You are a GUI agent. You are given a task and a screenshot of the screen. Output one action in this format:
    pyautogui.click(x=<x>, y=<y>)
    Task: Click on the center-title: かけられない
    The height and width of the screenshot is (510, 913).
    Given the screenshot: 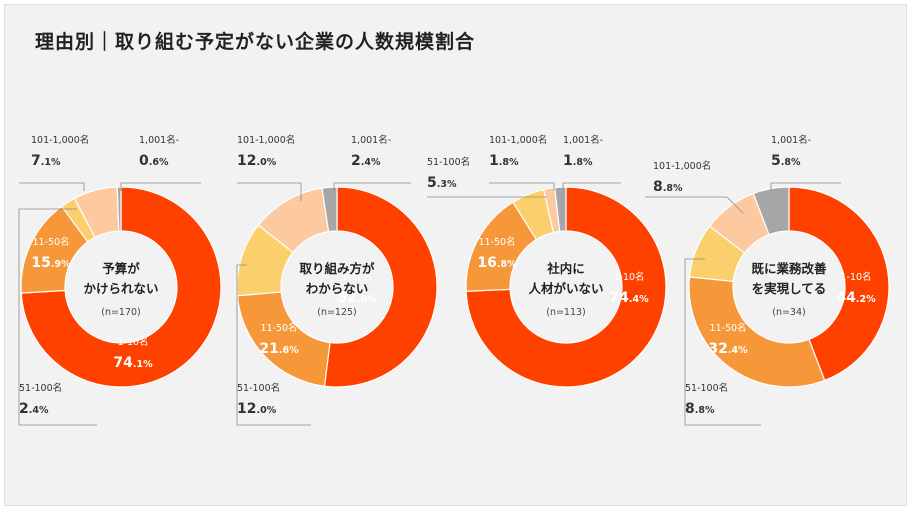 What is the action you would take?
    pyautogui.click(x=120, y=288)
    